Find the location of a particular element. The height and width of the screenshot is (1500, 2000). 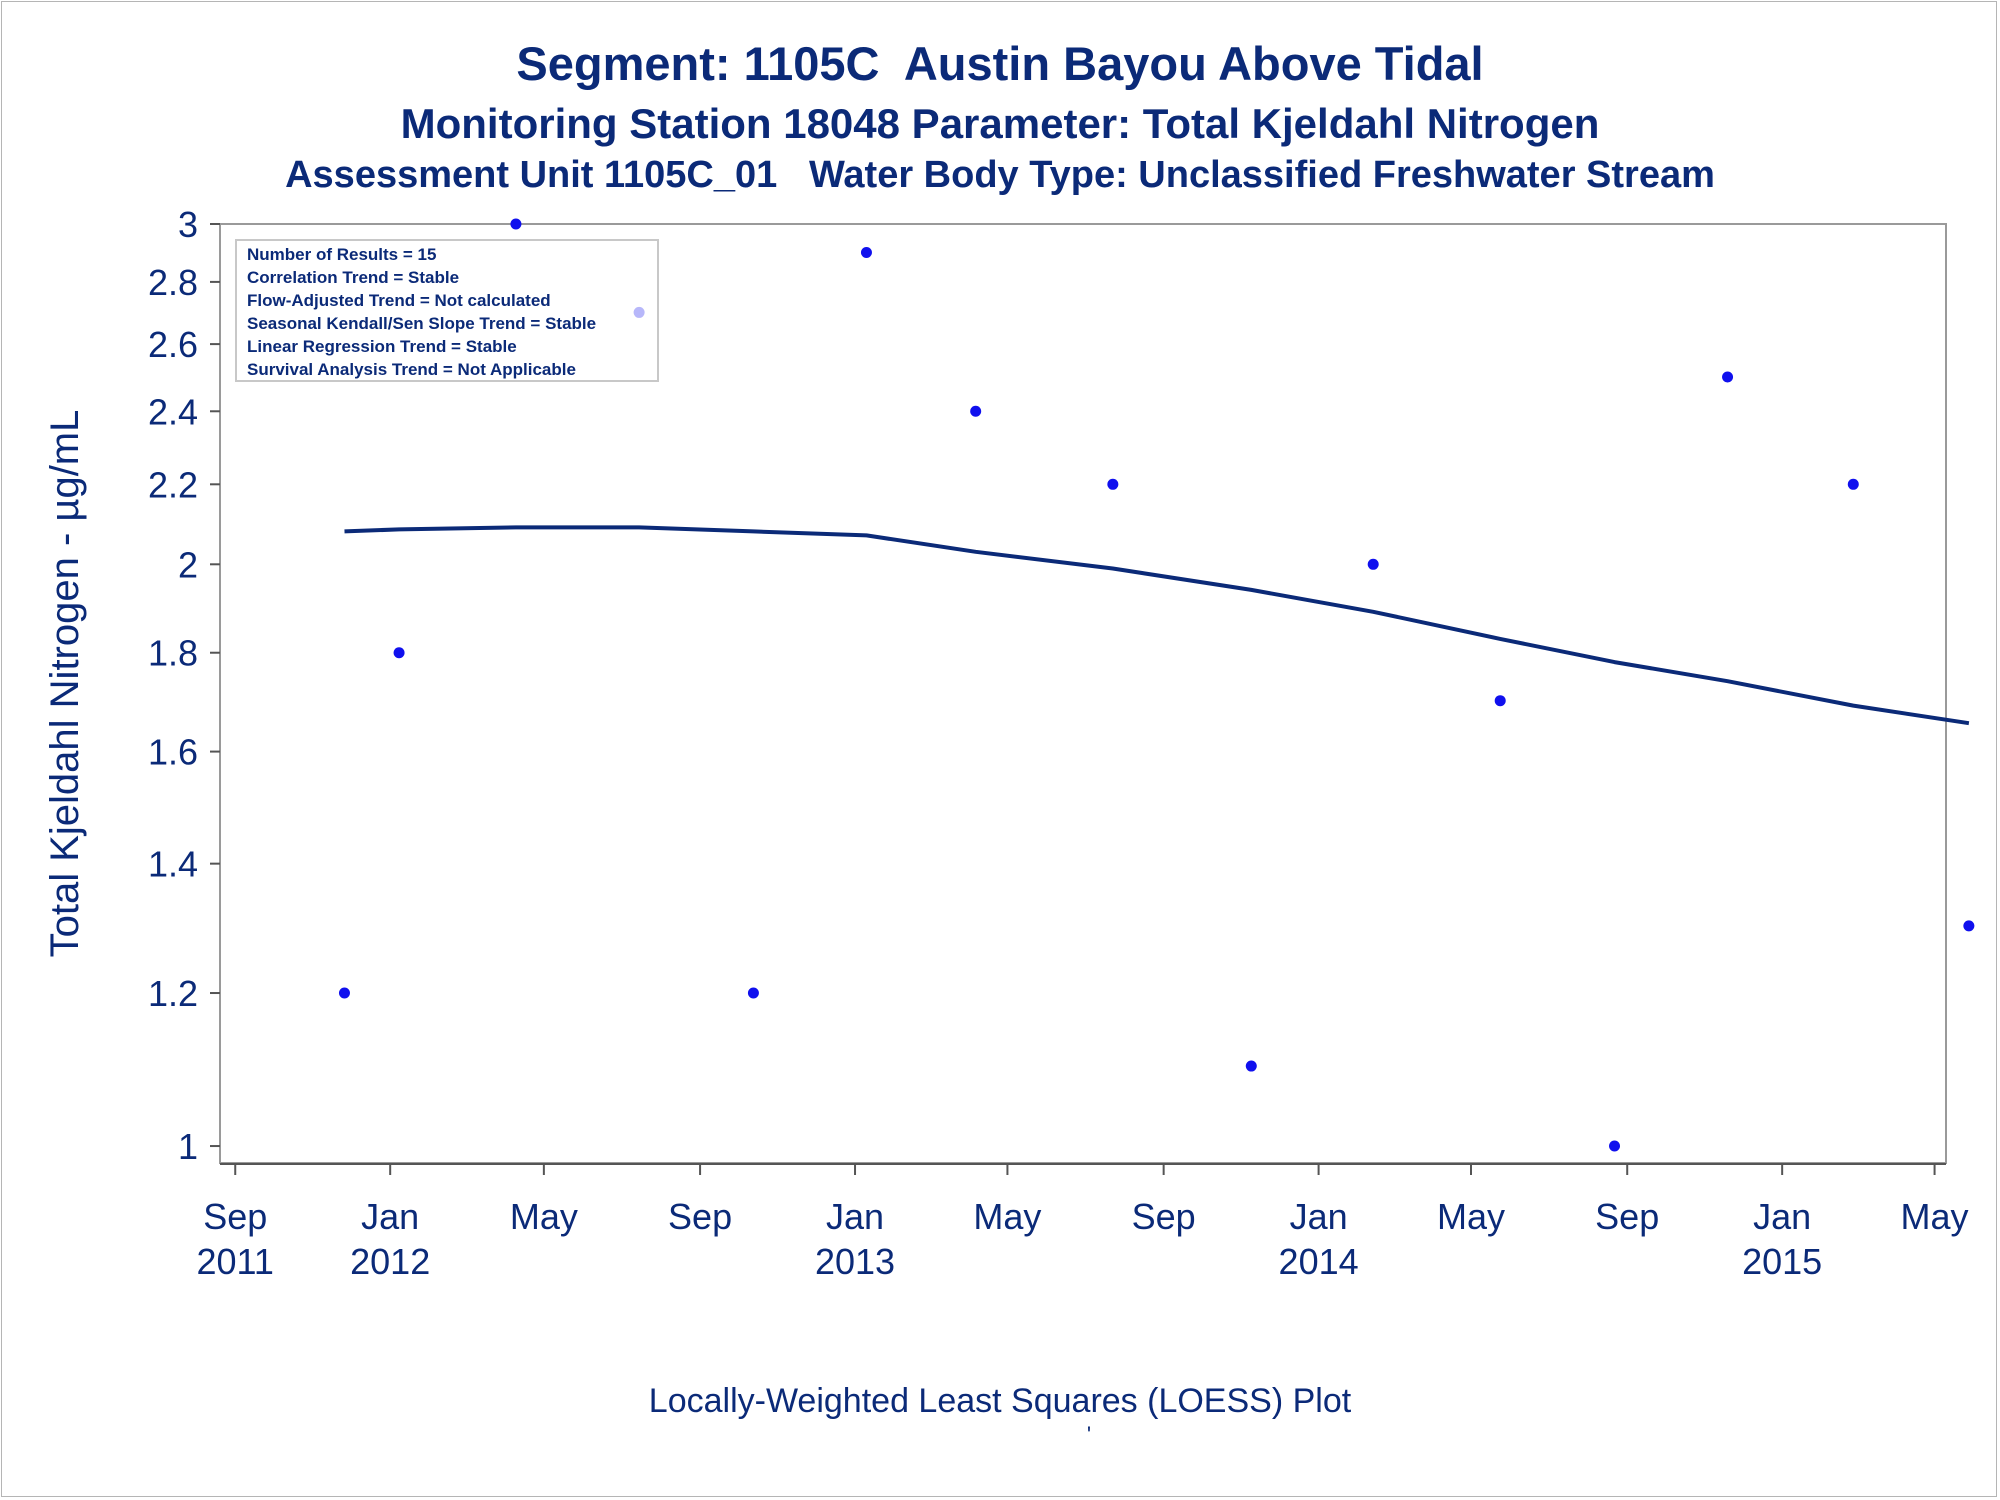

x-tick-label-year: 2014 is located at coordinates (1319, 1261).